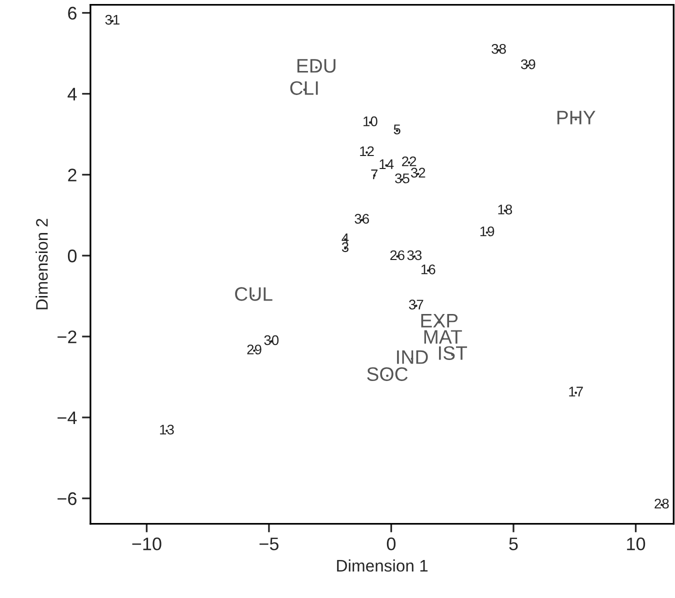 This screenshot has height=598, width=675. I want to click on series-label: 4, so click(345, 238).